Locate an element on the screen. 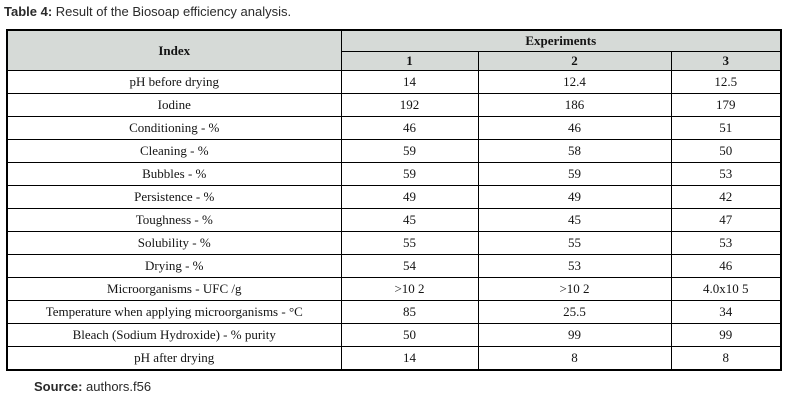 This screenshot has width=787, height=402. table-row: Cleaning - % 59 58 50 is located at coordinates (394, 151).